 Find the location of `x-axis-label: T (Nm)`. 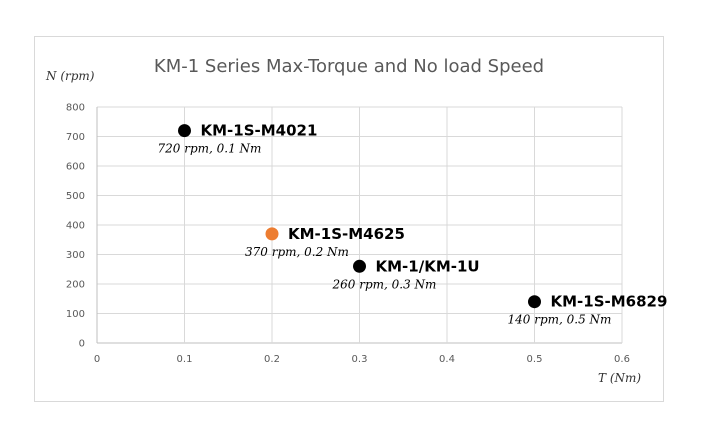

x-axis-label: T (Nm) is located at coordinates (619, 378).